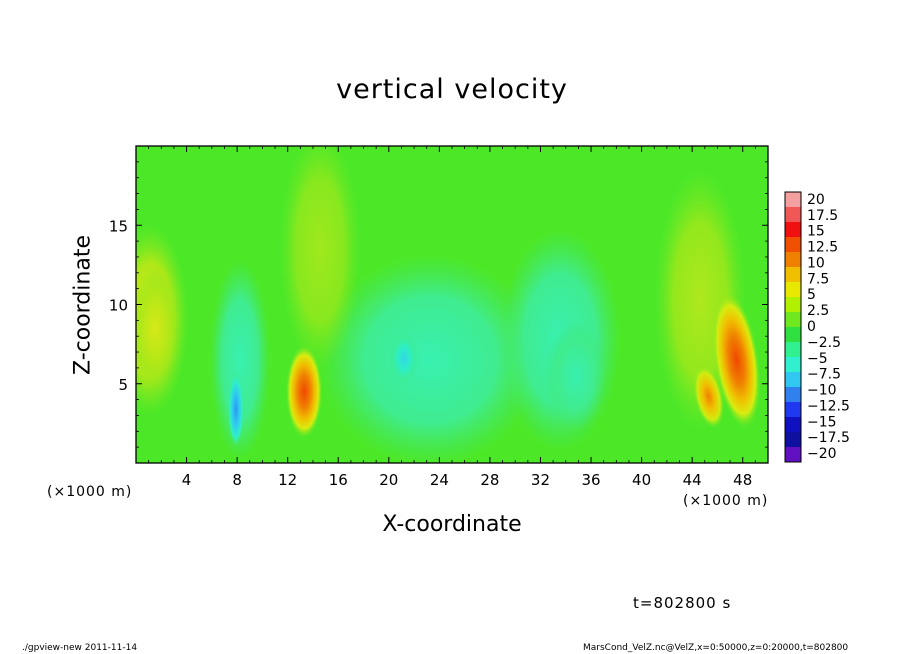 The height and width of the screenshot is (654, 904). What do you see at coordinates (123, 385) in the screenshot?
I see `y-tick-label: 5` at bounding box center [123, 385].